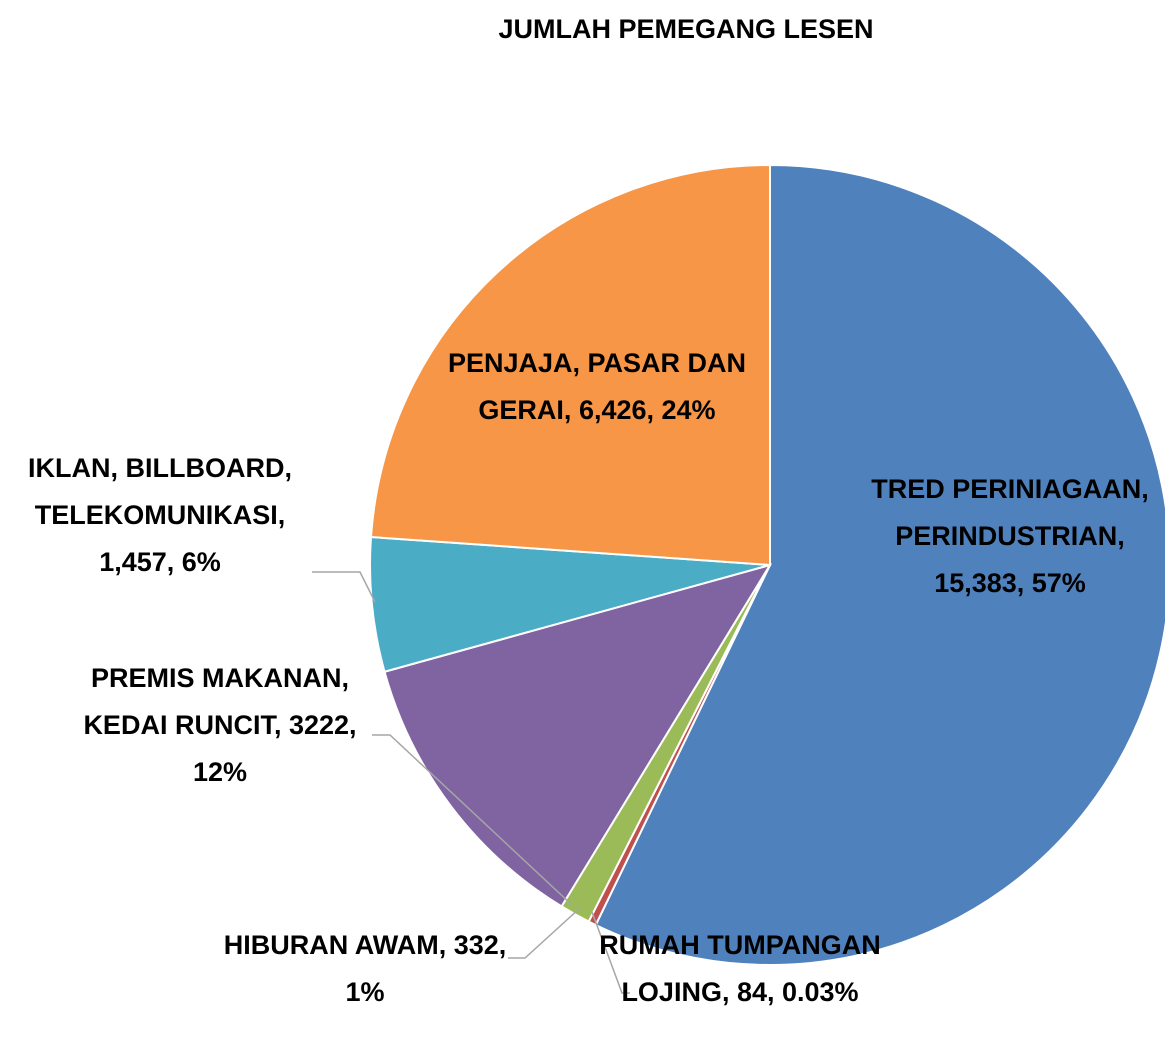  I want to click on label-name: RUMAH TUMPANGAN LOJING,, so click(740, 968).